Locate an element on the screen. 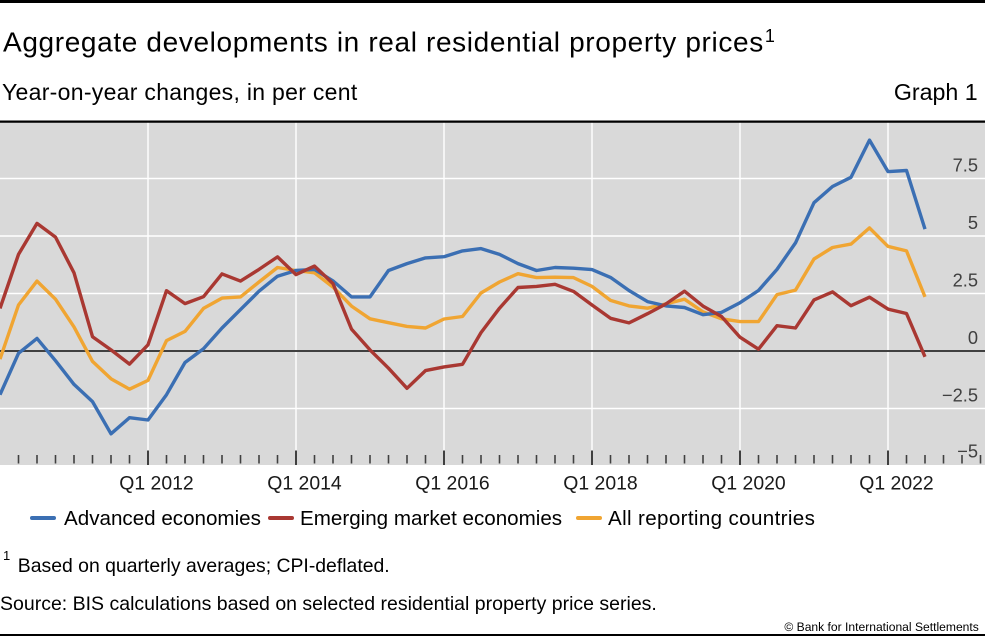 The image size is (985, 638). svg-text: Q1 2014 is located at coordinates (304, 484).